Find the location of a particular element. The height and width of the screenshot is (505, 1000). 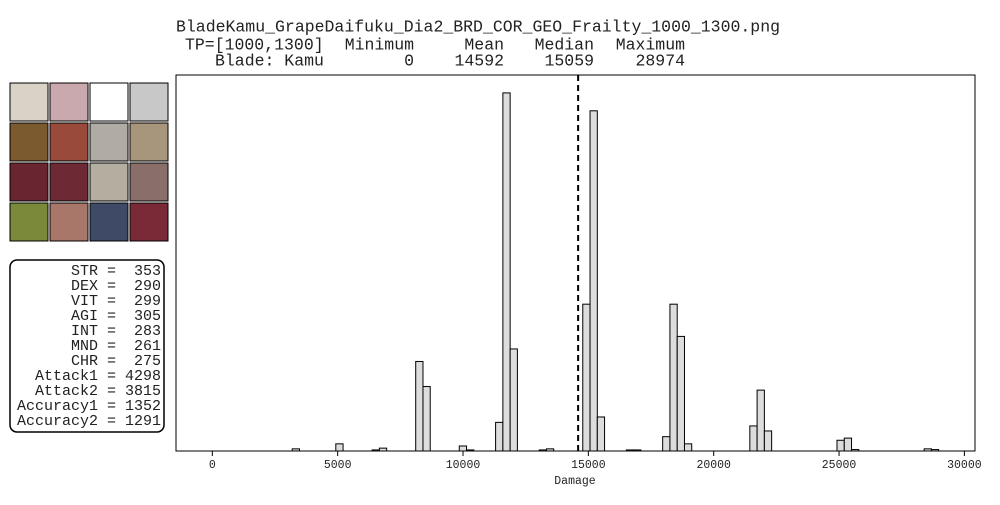

stat-label: Attack2 is located at coordinates (66, 391).